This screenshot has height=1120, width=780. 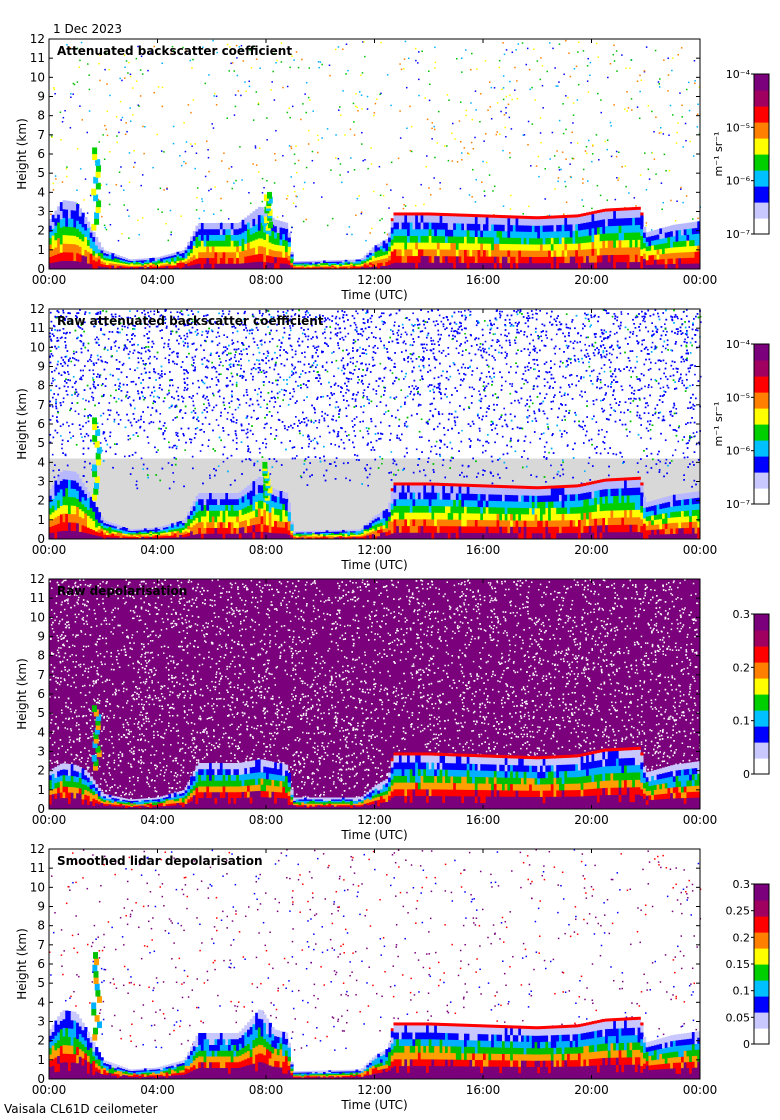 What do you see at coordinates (99, 244) in the screenshot?
I see `layer-cell` at bounding box center [99, 244].